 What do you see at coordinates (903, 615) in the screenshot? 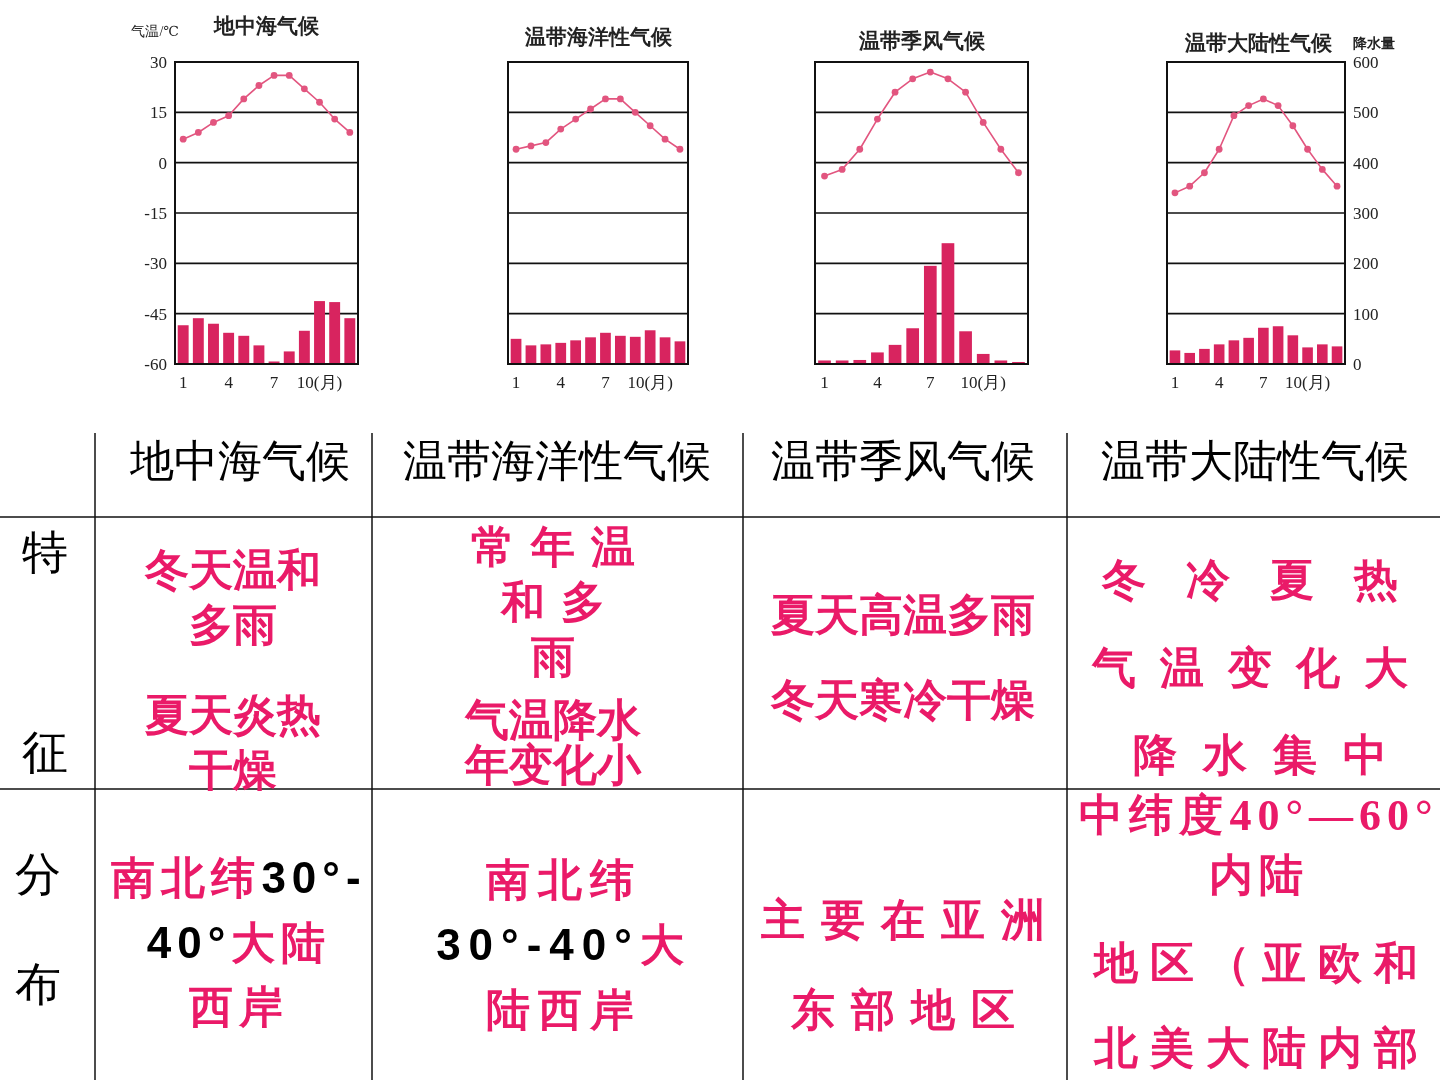
I see `text: 夏天高温多雨` at bounding box center [903, 615].